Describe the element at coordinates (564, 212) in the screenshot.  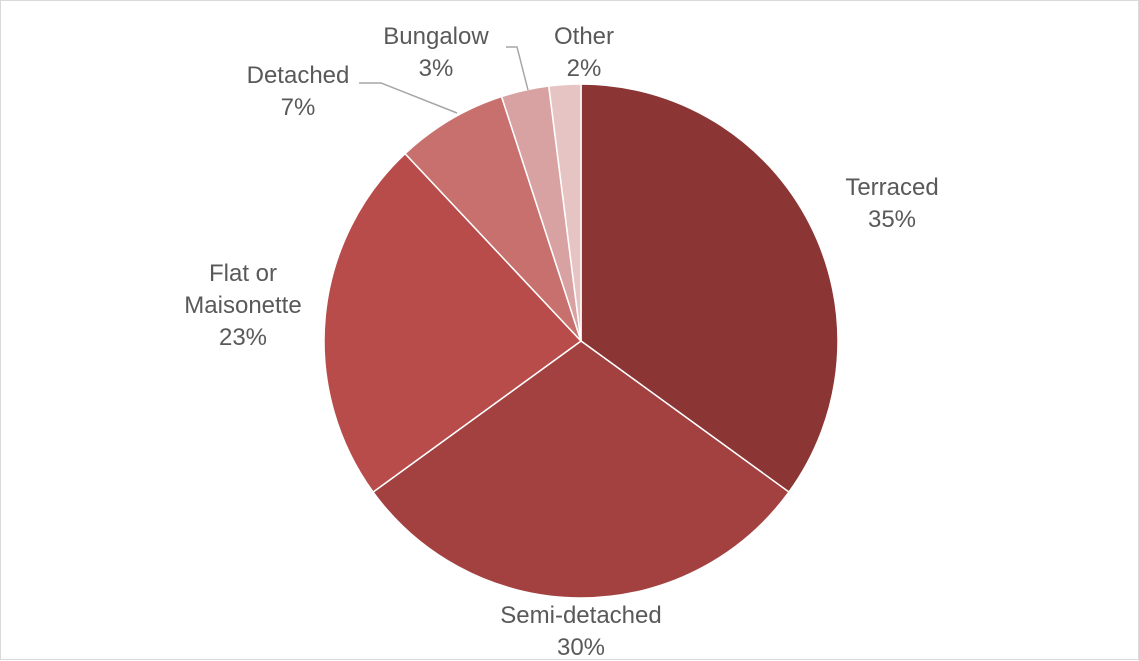
I see `pie-slice-other` at that location.